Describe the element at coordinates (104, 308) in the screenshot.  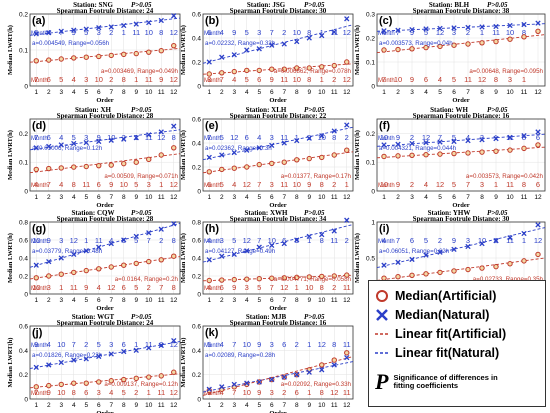
I see `x-axis-label: Order` at that location.